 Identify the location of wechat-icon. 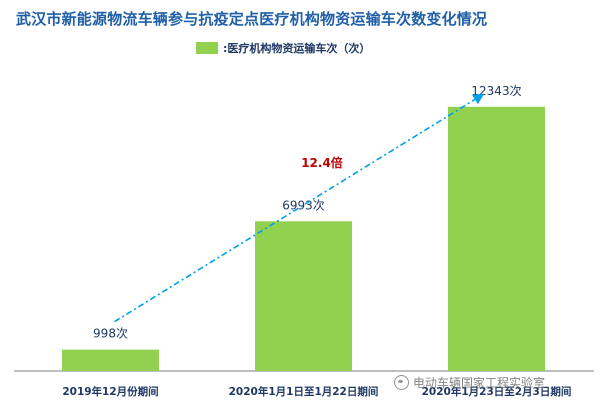
(401, 382).